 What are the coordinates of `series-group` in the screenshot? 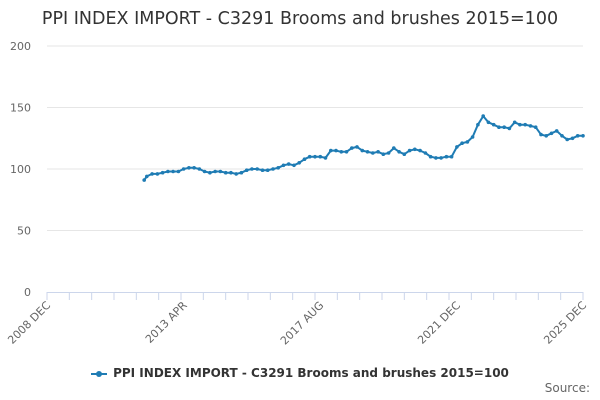 It's located at (363, 148).